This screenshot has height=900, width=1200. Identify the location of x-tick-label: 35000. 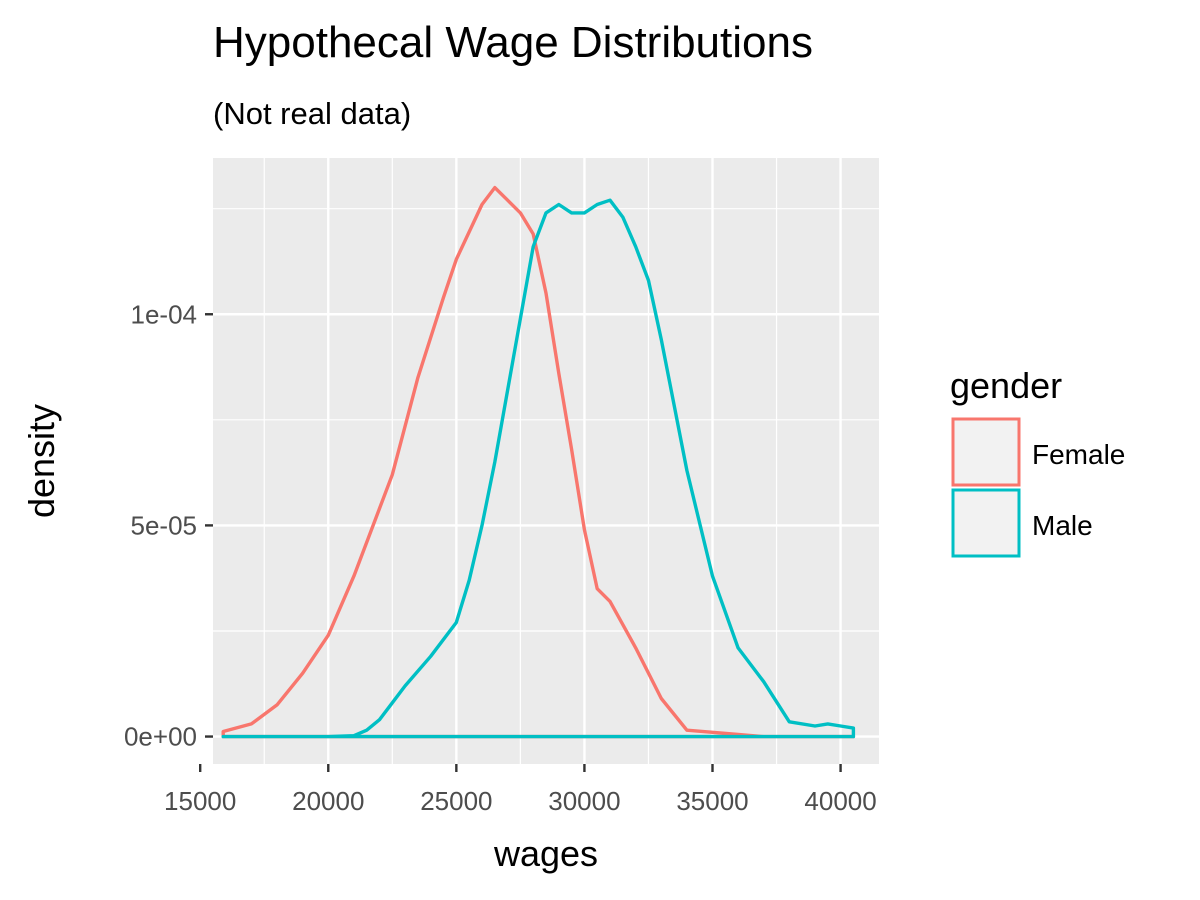
(712, 801).